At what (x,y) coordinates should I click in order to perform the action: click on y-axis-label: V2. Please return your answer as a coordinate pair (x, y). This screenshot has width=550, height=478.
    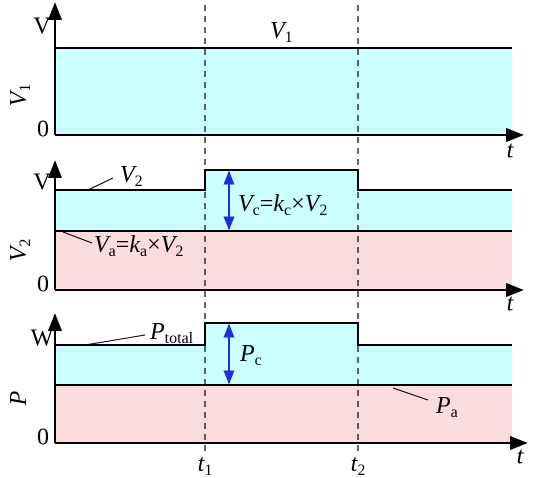
    Looking at the image, I should click on (20, 250).